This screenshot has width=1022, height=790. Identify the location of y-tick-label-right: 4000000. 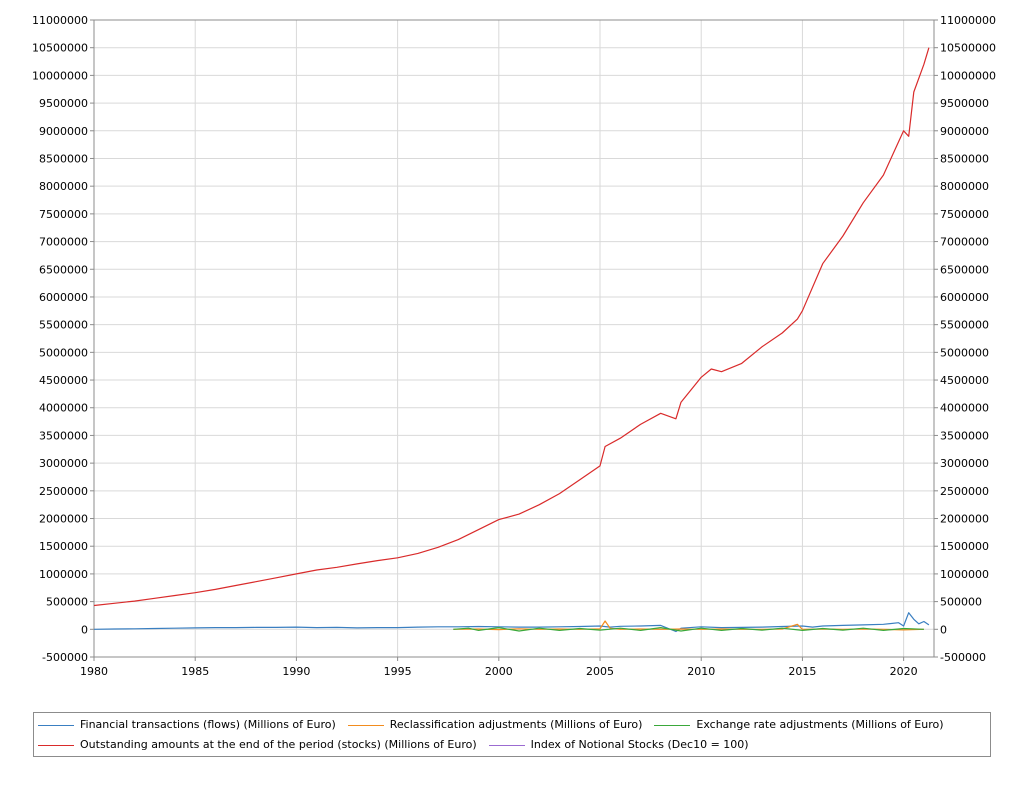
(964, 408).